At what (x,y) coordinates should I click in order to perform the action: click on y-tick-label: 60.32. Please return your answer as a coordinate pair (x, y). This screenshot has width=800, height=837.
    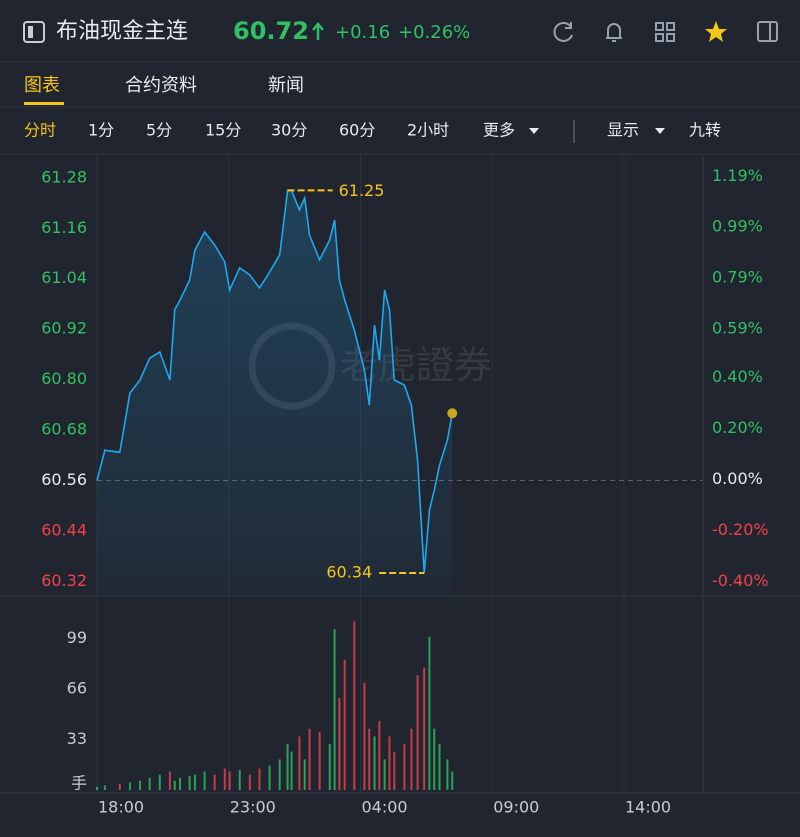
    Looking at the image, I should click on (64, 580).